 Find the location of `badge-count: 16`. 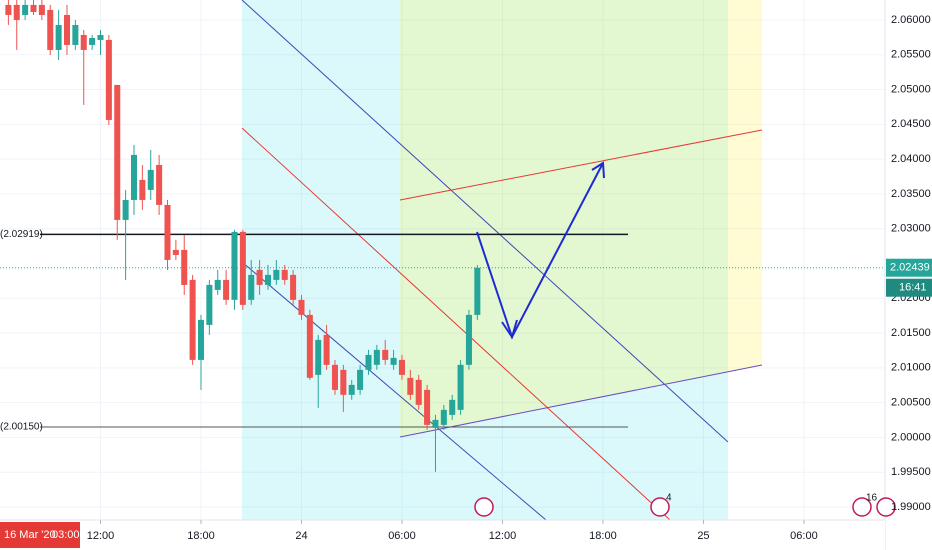

badge-count: 16 is located at coordinates (872, 498).